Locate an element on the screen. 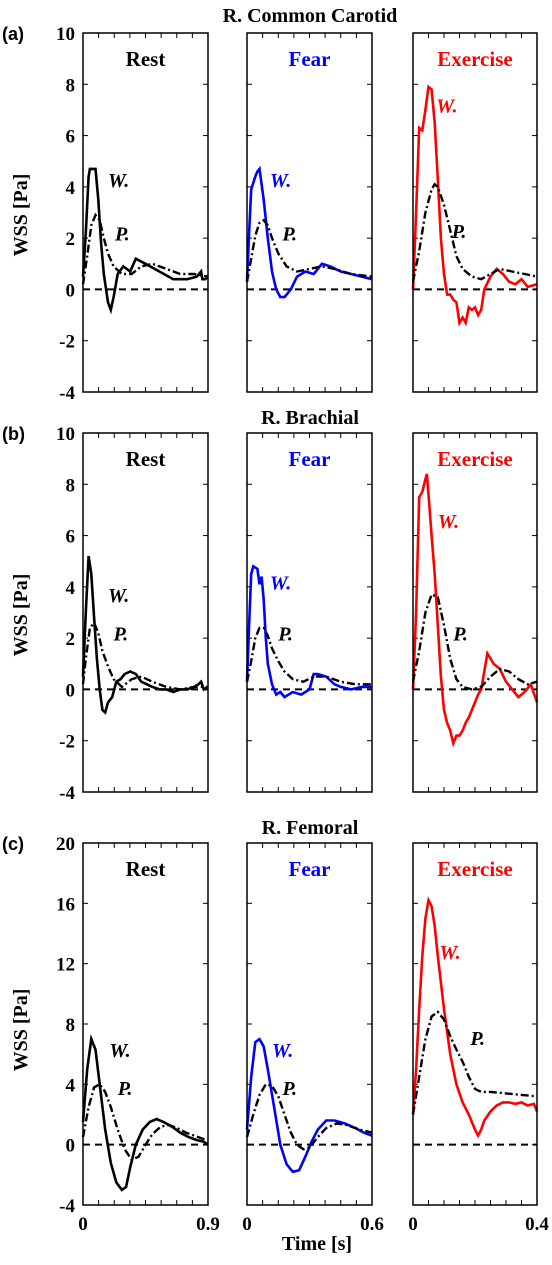  y-tick-label: 16 is located at coordinates (65, 904).